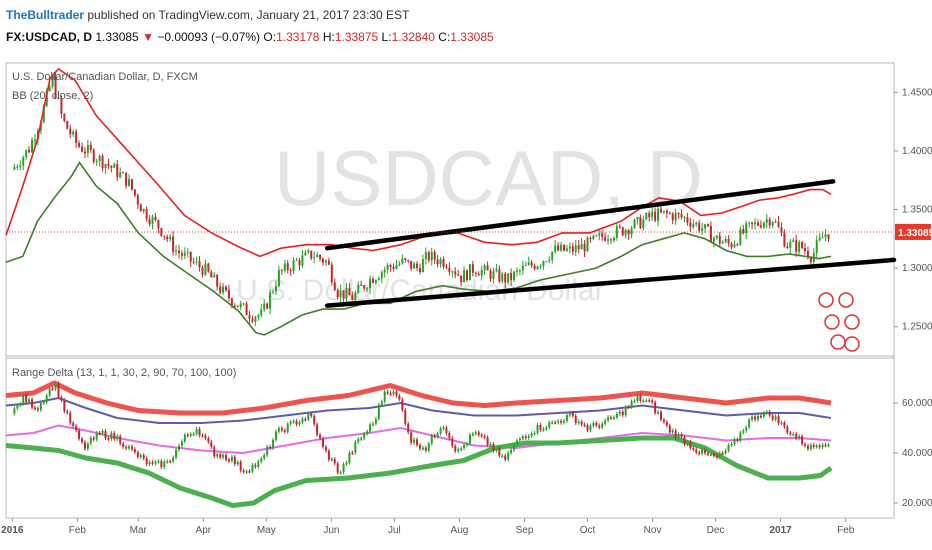 This screenshot has width=932, height=550. I want to click on author-link: TheBulltrader, so click(45, 15).